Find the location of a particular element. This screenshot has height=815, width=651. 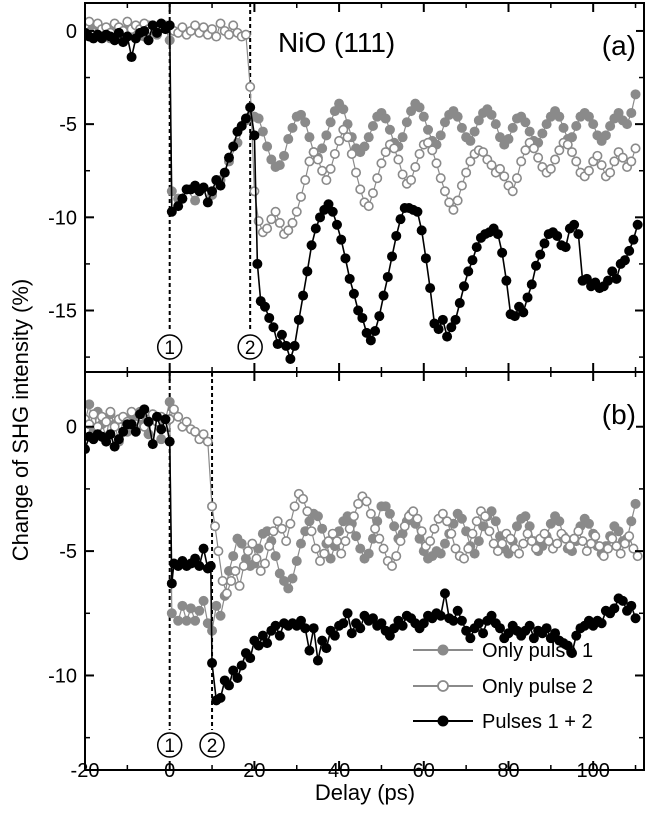

legend-label: Pulses 1 + 2 is located at coordinates (537, 722).